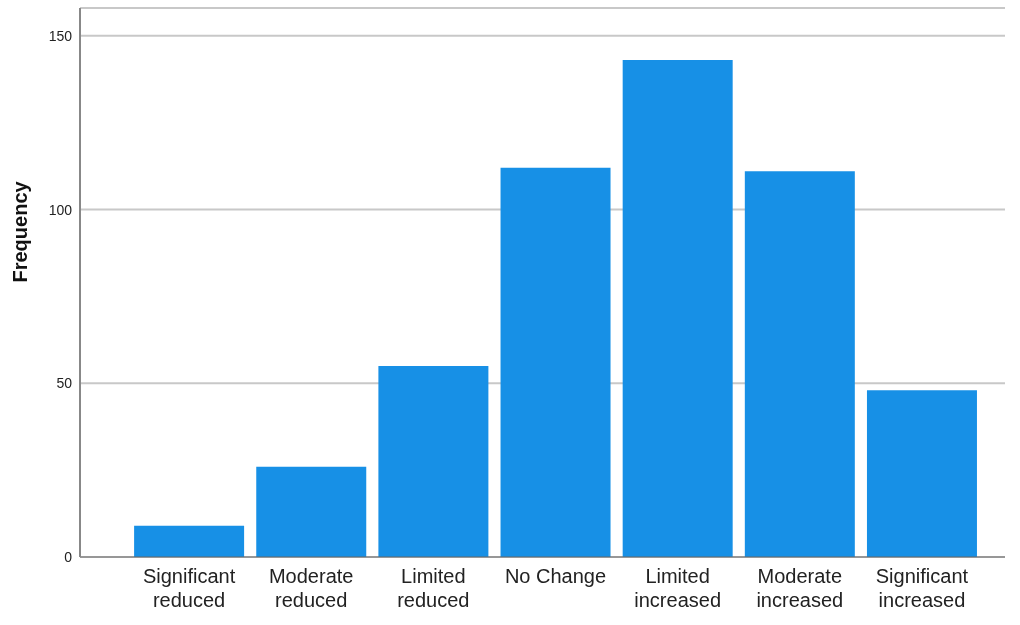 The width and height of the screenshot is (1020, 625). What do you see at coordinates (60, 209) in the screenshot?
I see `y-tick-label: 100` at bounding box center [60, 209].